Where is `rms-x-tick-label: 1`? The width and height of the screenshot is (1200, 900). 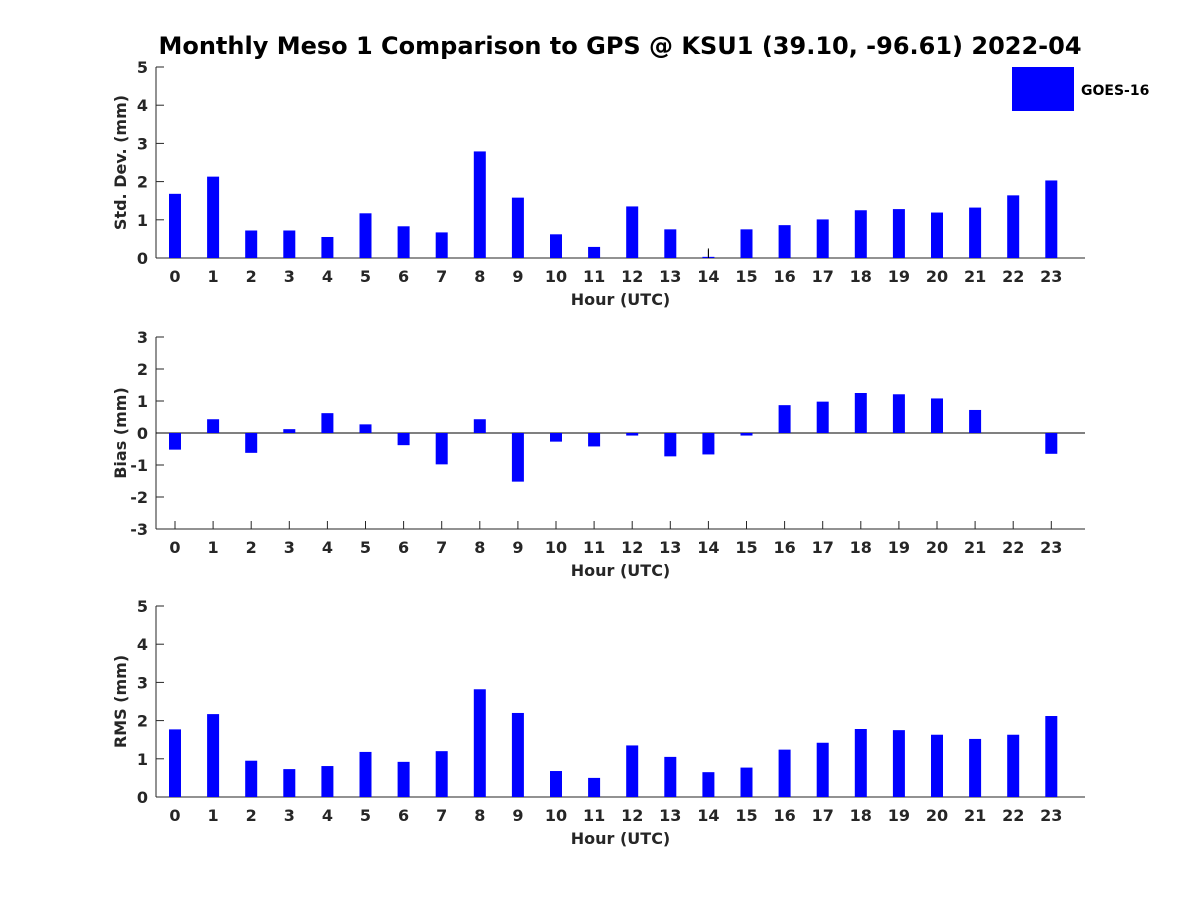 rms-x-tick-label: 1 is located at coordinates (213, 815).